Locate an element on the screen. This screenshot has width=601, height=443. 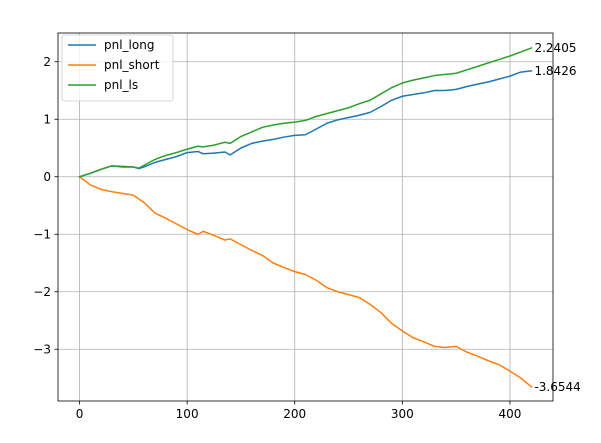
x-tick-label: 0 is located at coordinates (80, 414).